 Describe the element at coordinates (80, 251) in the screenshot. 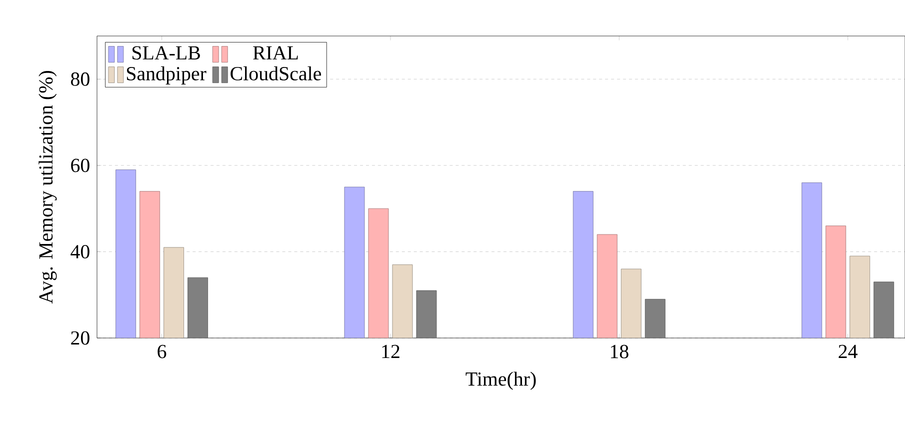

I see `y-tick-label: 40` at that location.